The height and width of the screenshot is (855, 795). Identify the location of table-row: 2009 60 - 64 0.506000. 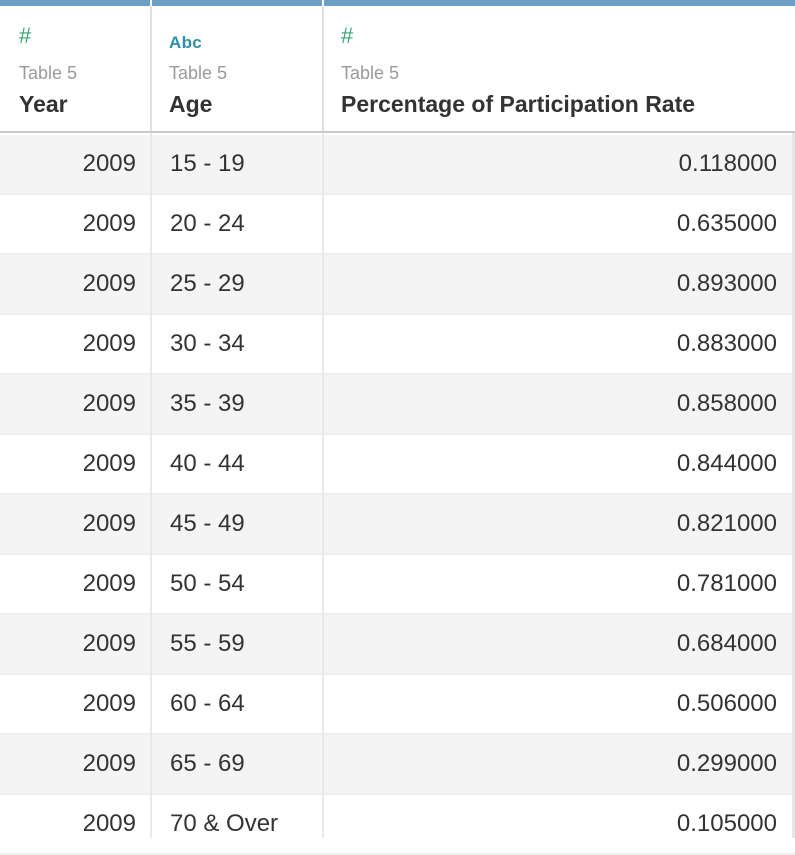
(397, 705).